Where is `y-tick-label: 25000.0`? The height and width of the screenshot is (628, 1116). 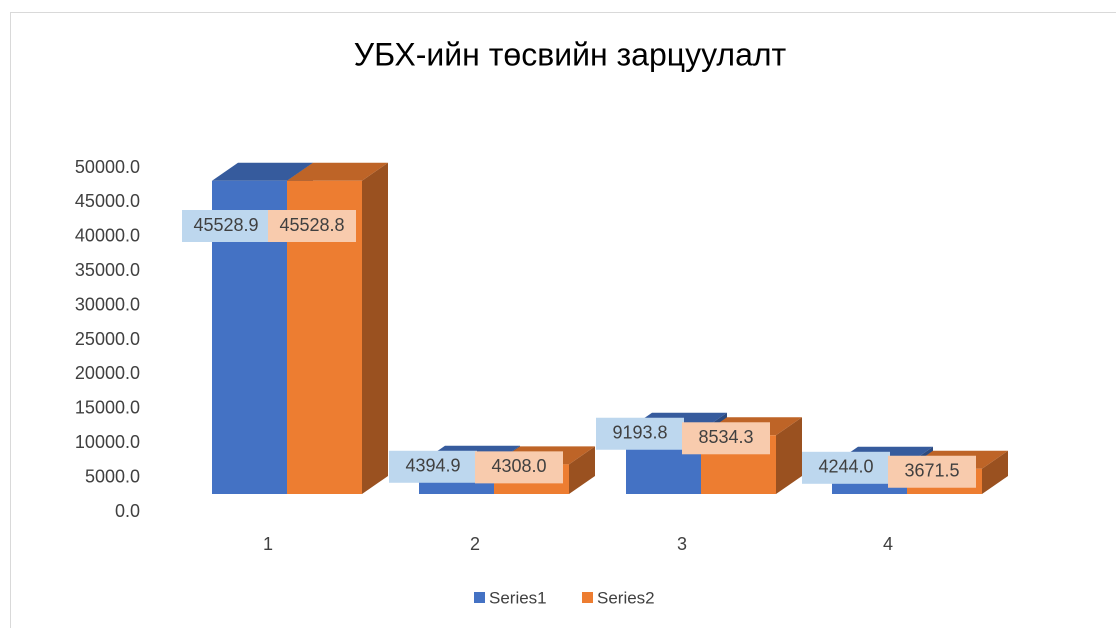
y-tick-label: 25000.0 is located at coordinates (107, 339).